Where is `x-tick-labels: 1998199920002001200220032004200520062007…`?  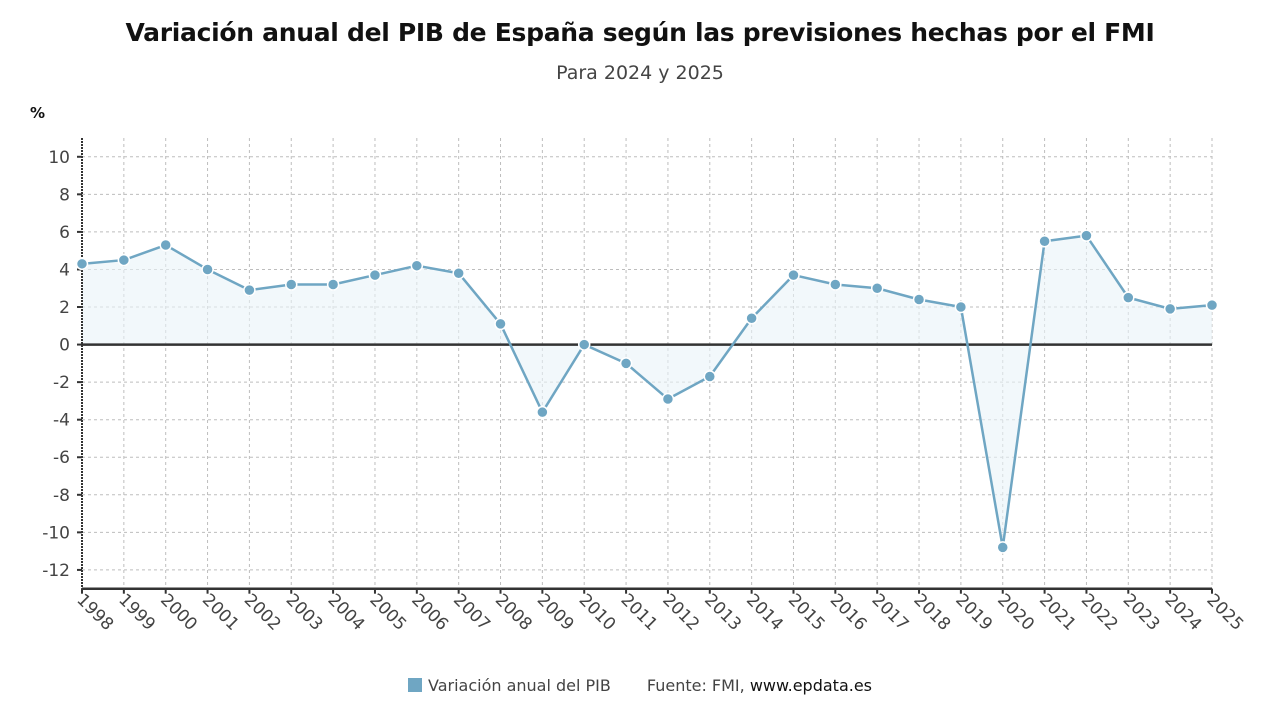
x-tick-labels: 1998199920002001200220032004200520062007… is located at coordinates (659, 612).